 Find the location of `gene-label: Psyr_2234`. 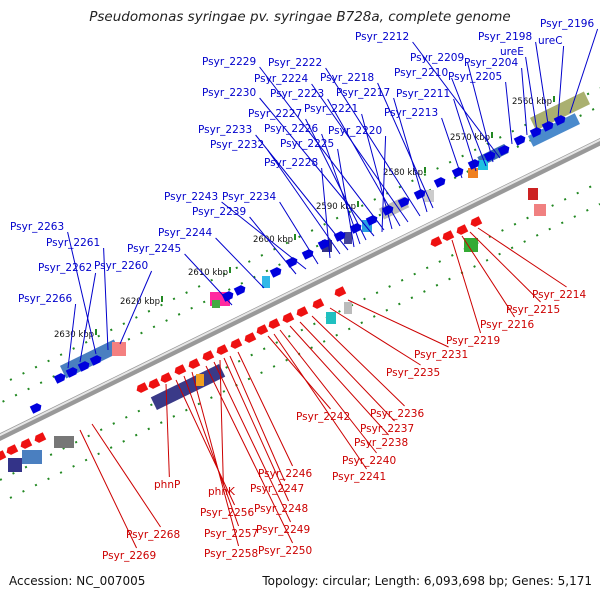

gene-label: Psyr_2234 is located at coordinates (249, 197).